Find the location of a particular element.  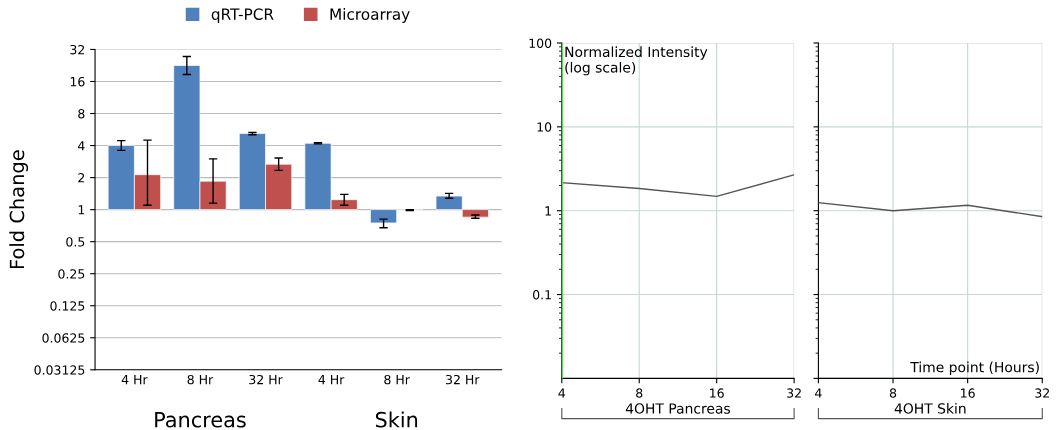

line-series is located at coordinates (678, 186).